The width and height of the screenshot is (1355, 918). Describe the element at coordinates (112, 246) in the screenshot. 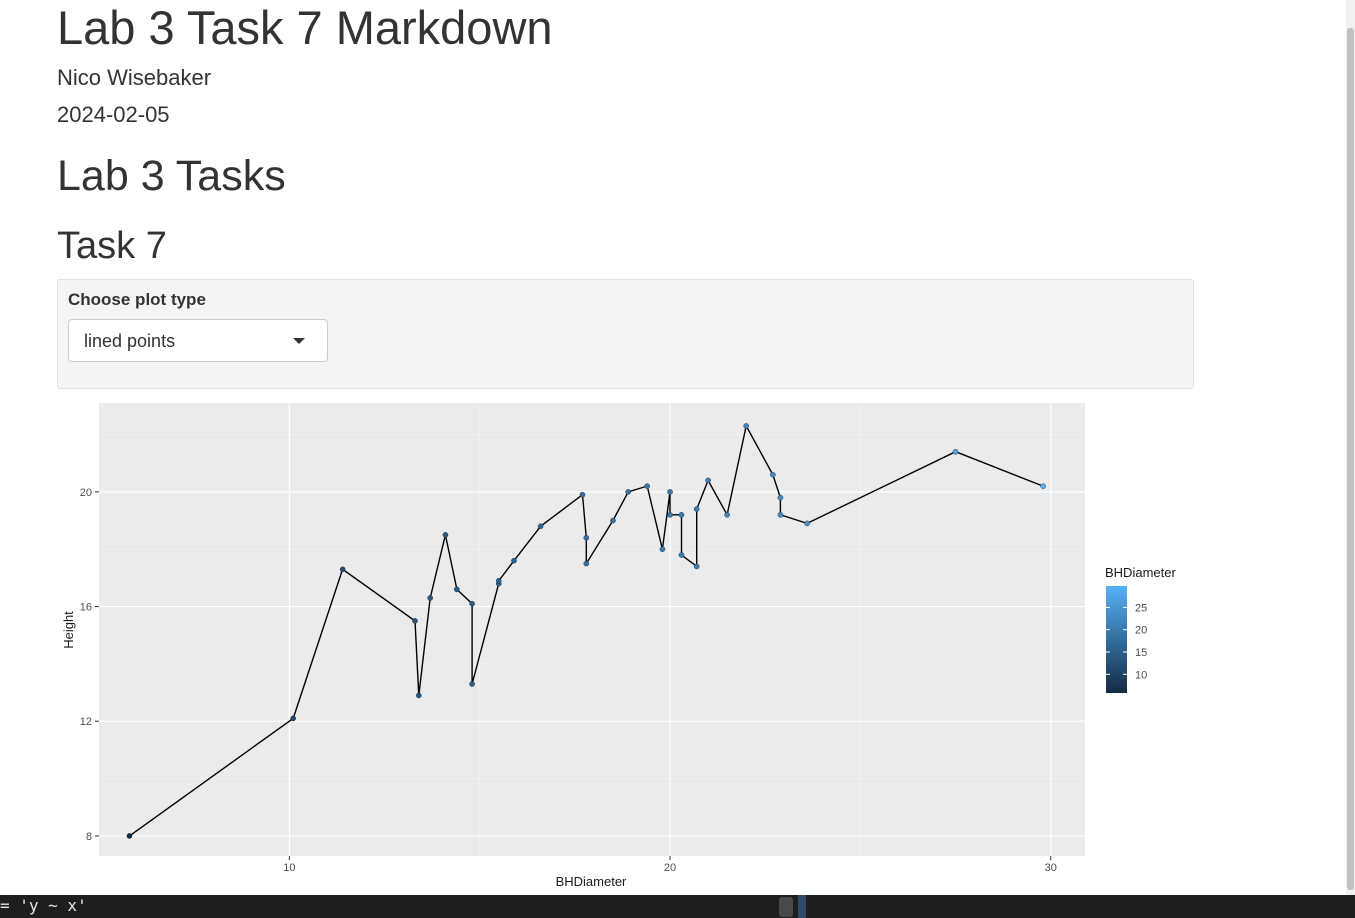

I see `subsection-heading: Task 7` at that location.